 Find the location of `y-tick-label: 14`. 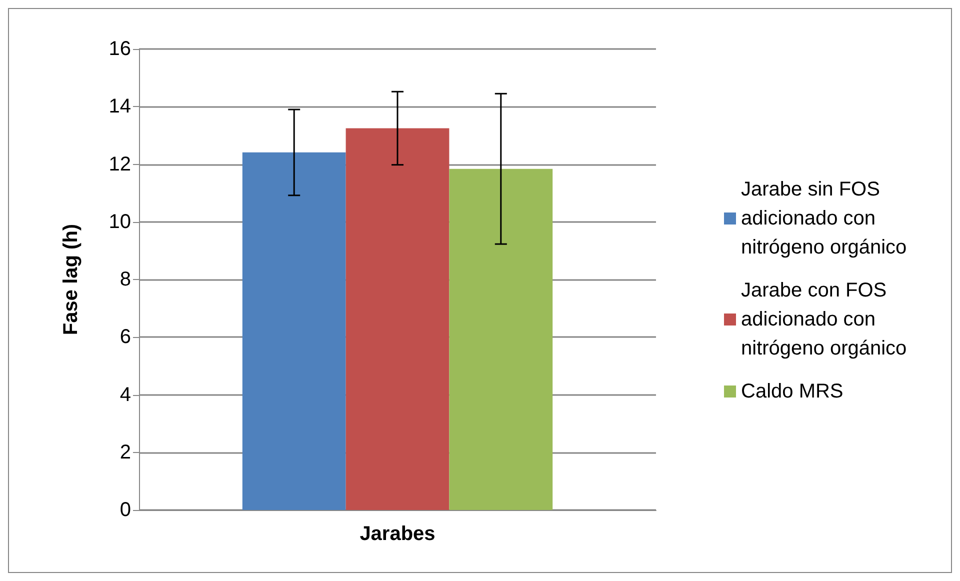

y-tick-label: 14 is located at coordinates (119, 107).